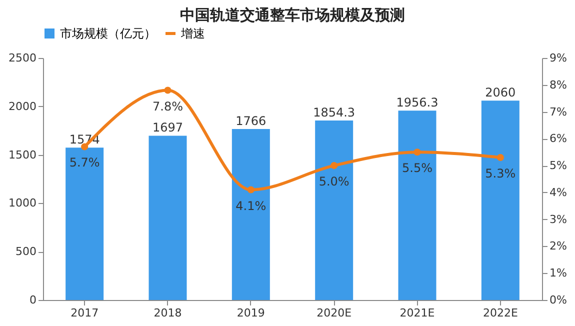  What do you see at coordinates (558, 192) in the screenshot?
I see `y2-tick-label: 4%` at bounding box center [558, 192].